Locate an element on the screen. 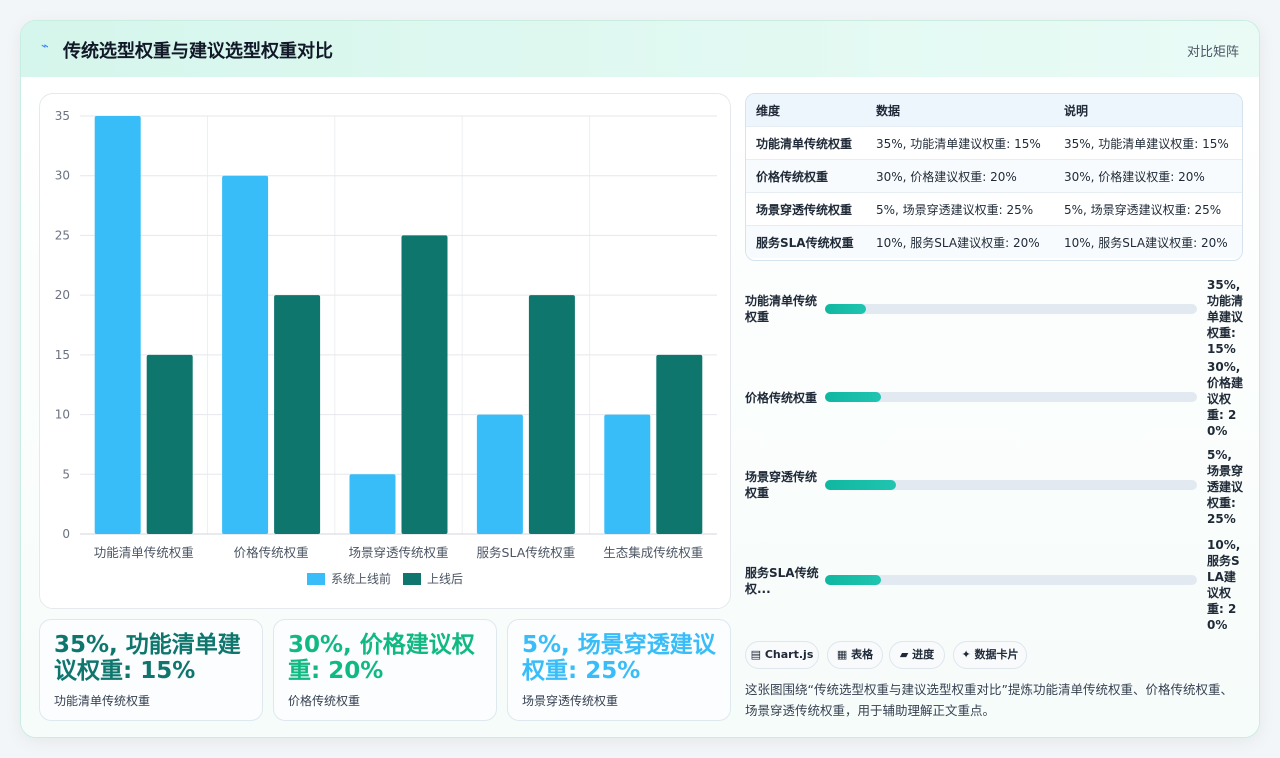 The width and height of the screenshot is (1280, 758). kpi-label: 场景穿透传统权重 is located at coordinates (570, 701).